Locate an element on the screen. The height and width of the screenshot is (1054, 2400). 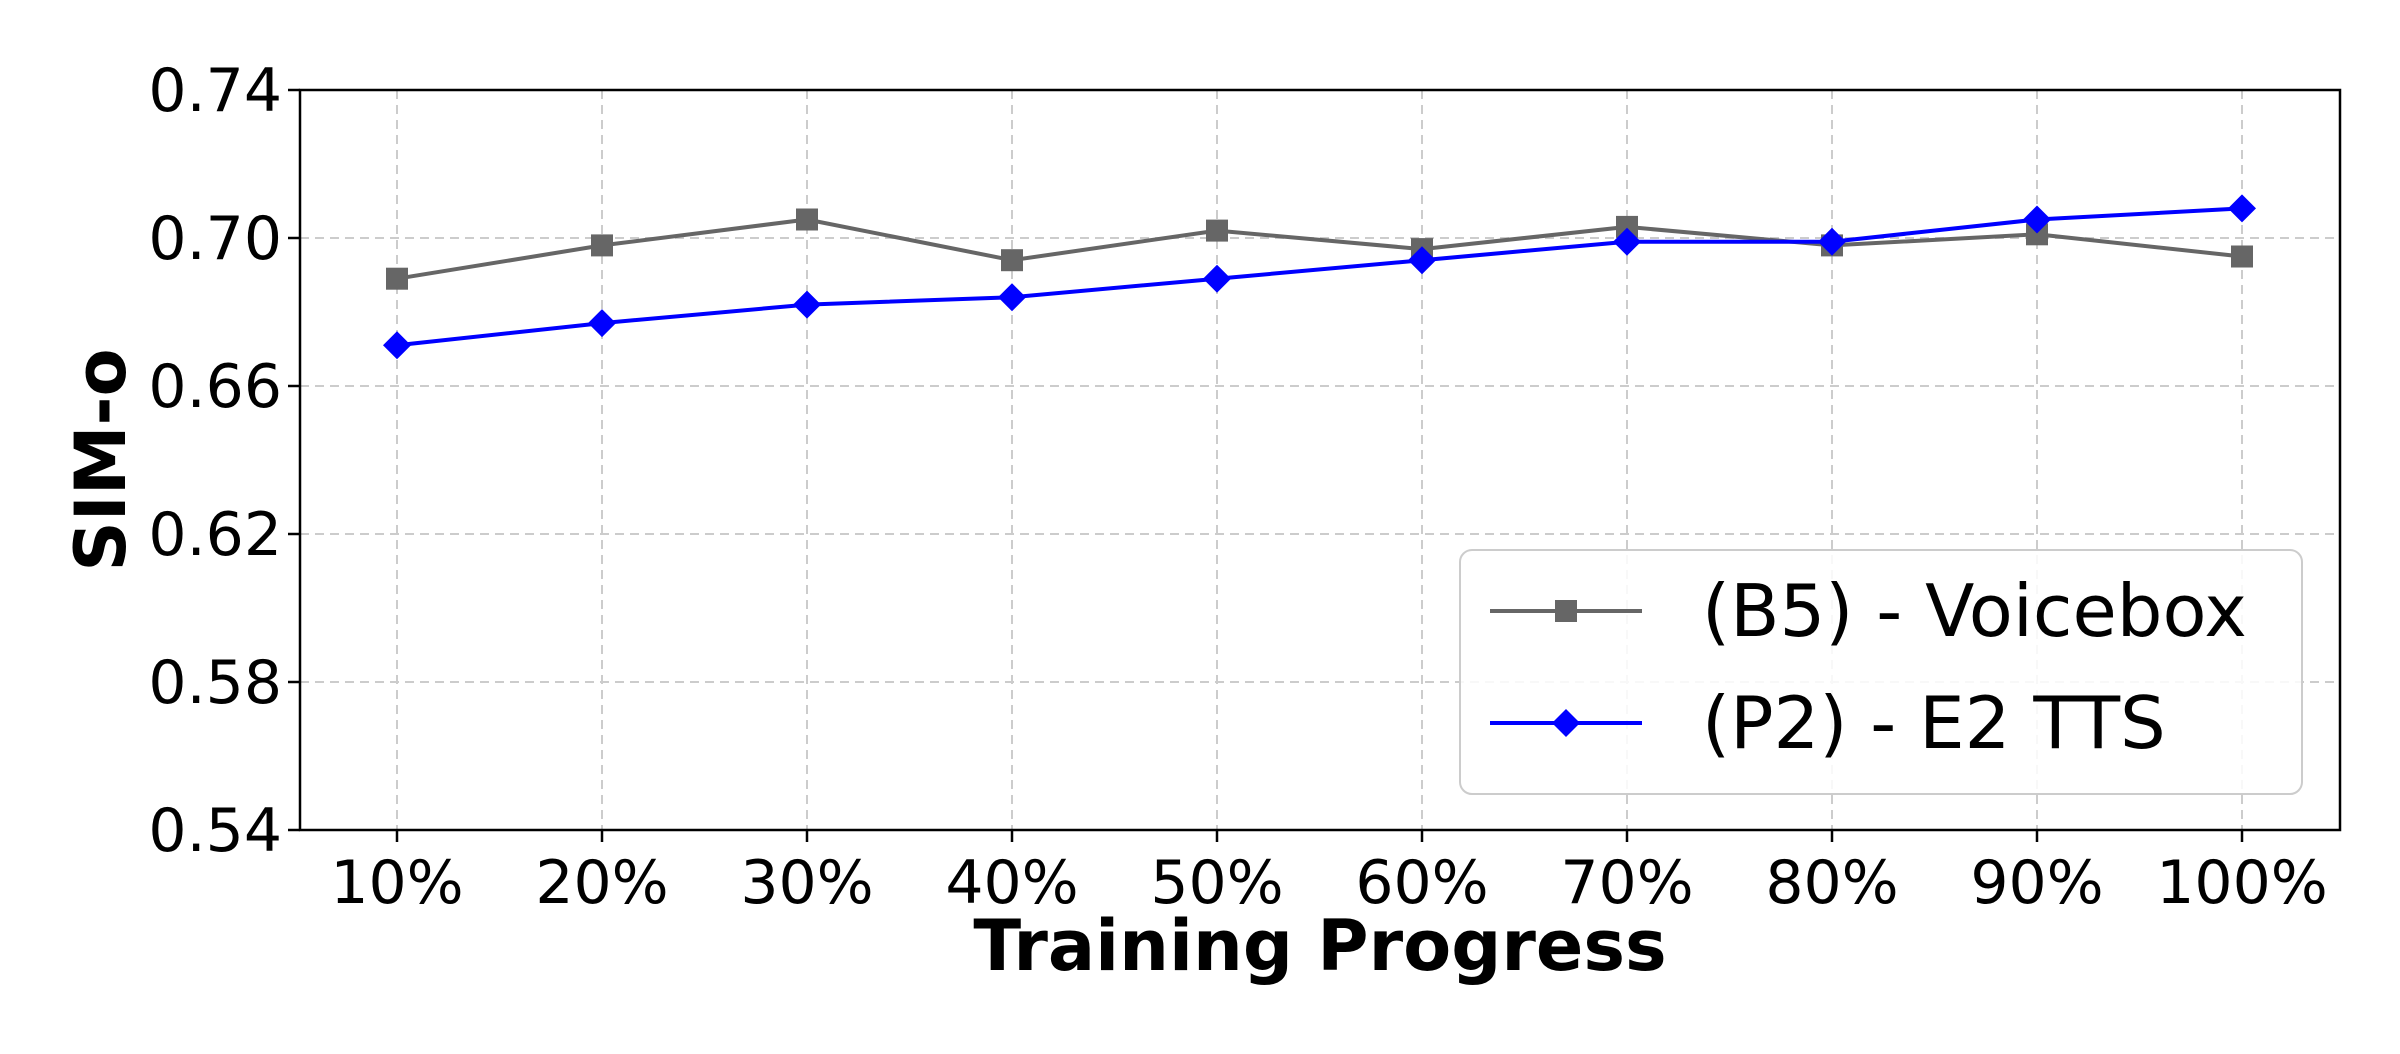
y-axis-title: SIM-o is located at coordinates (101, 459).